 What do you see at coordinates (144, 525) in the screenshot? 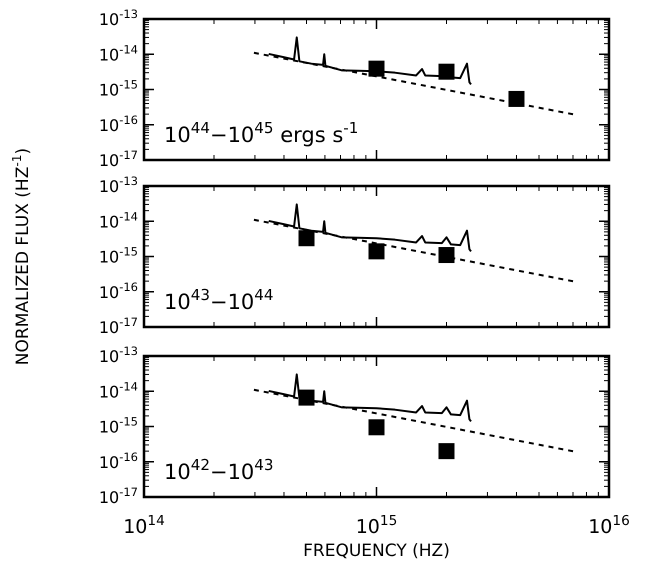
I see `x-tick-label: 10$^{14}$` at bounding box center [144, 525].